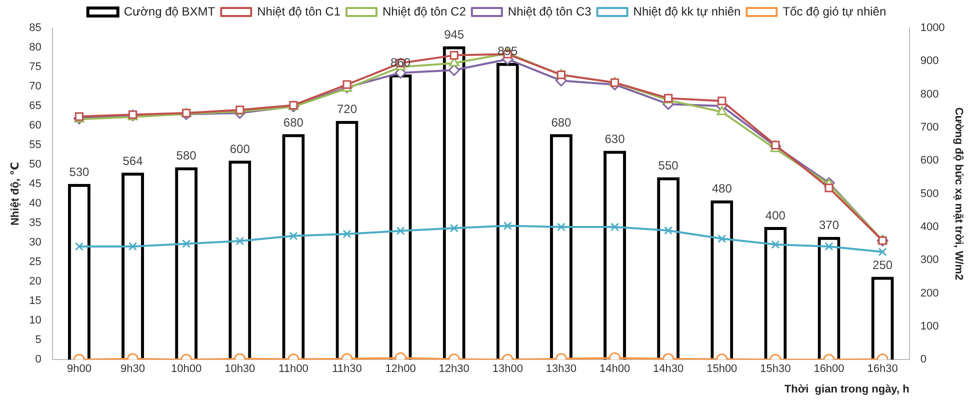 The image size is (979, 400). Describe the element at coordinates (561, 369) in the screenshot. I see `x-tick-label: 13h30` at that location.